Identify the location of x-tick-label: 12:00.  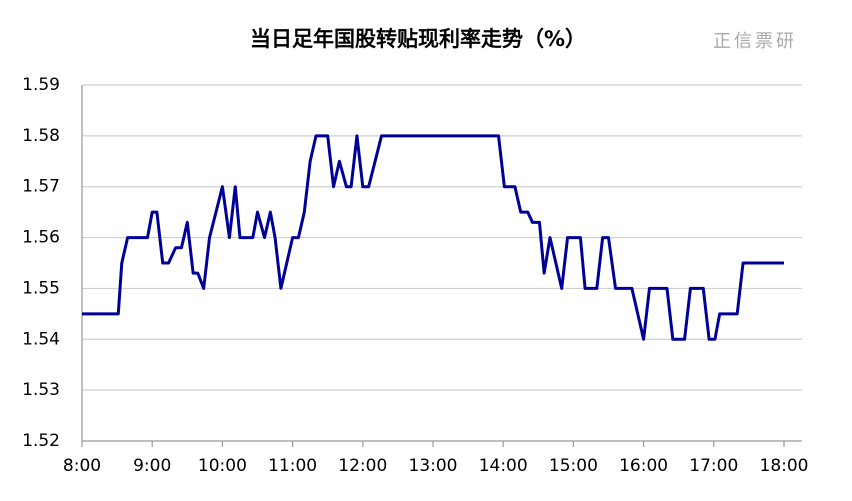
(362, 466).